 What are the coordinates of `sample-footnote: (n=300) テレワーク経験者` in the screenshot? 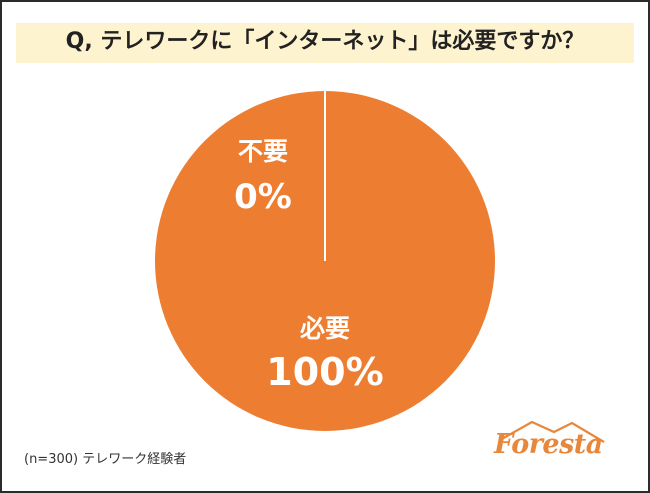 It's located at (105, 459).